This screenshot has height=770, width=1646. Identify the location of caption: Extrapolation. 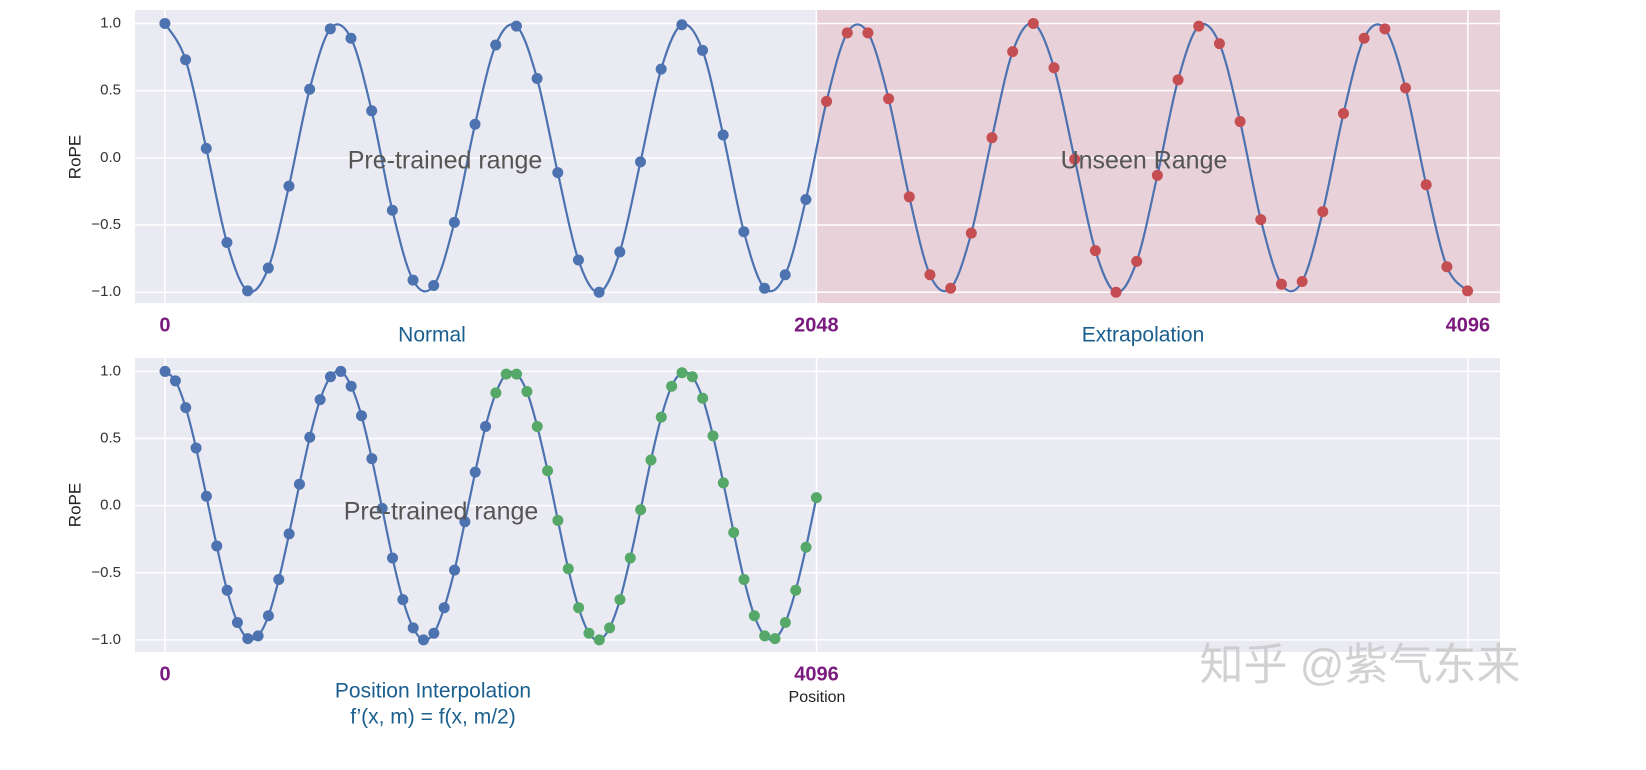
(1143, 335).